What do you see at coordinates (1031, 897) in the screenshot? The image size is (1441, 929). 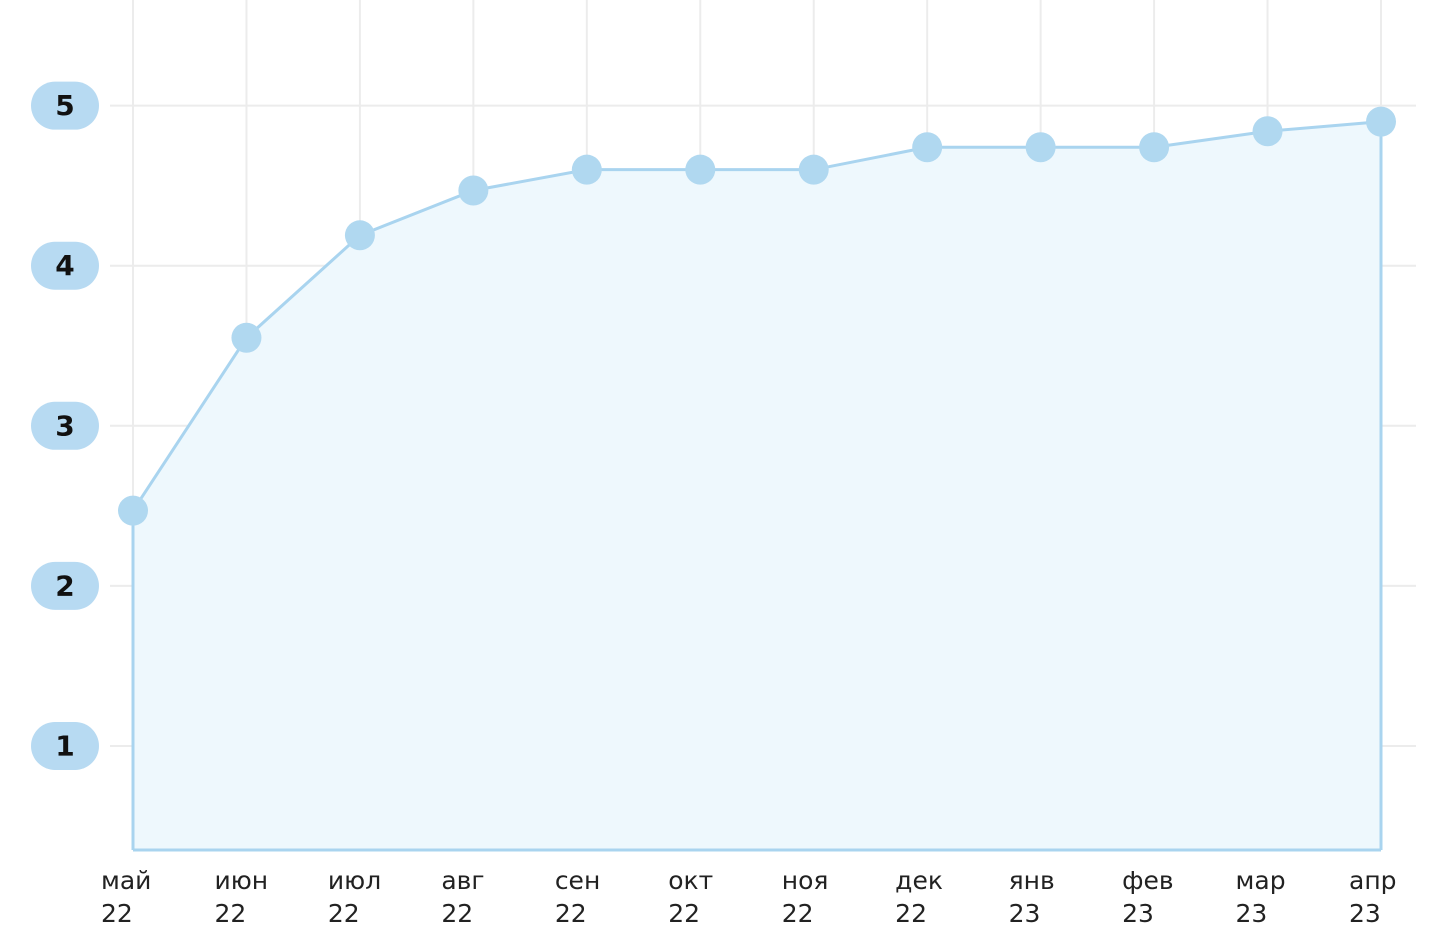 I see `x-tick-label: янв 23` at bounding box center [1031, 897].